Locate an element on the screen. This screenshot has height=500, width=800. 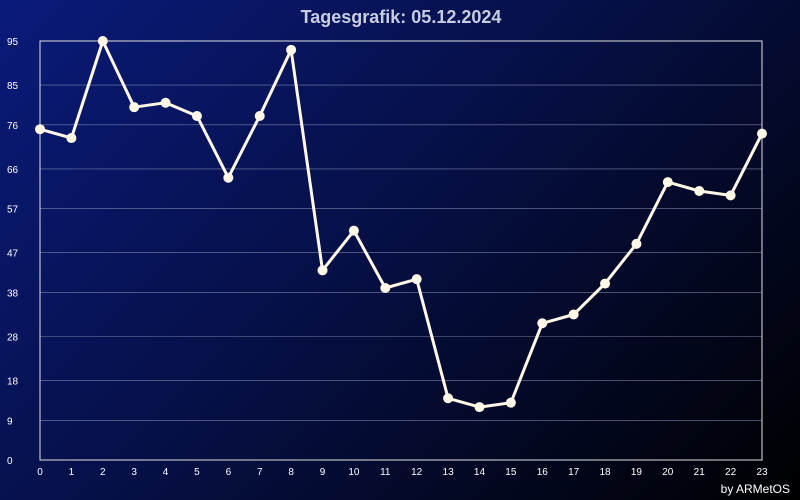
x-tick-label: 3 is located at coordinates (134, 472).